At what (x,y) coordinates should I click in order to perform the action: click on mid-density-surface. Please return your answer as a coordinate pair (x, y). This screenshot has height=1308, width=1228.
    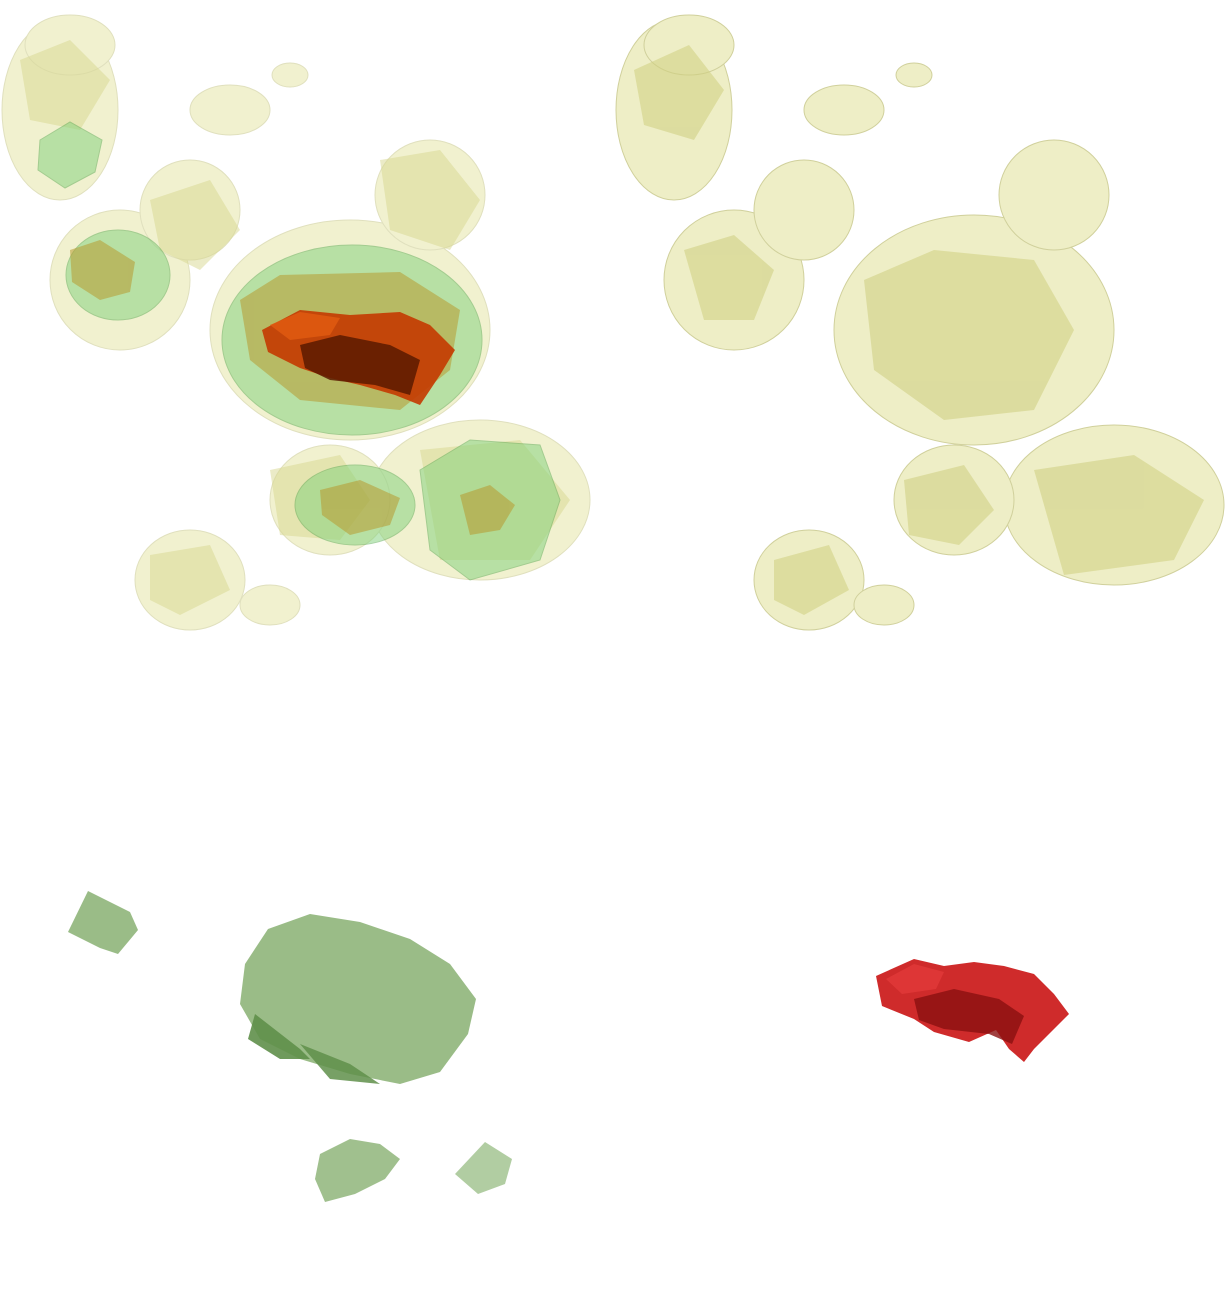
    Looking at the image, I should click on (290, 1046).